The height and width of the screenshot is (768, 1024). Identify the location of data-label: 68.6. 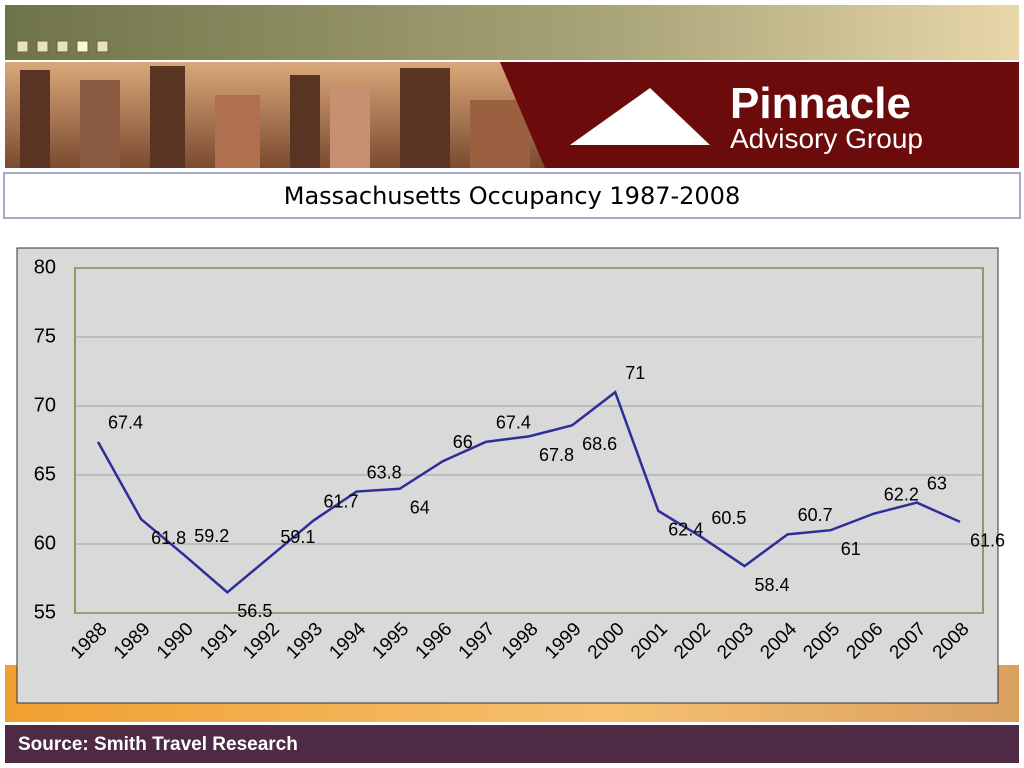
(599, 444).